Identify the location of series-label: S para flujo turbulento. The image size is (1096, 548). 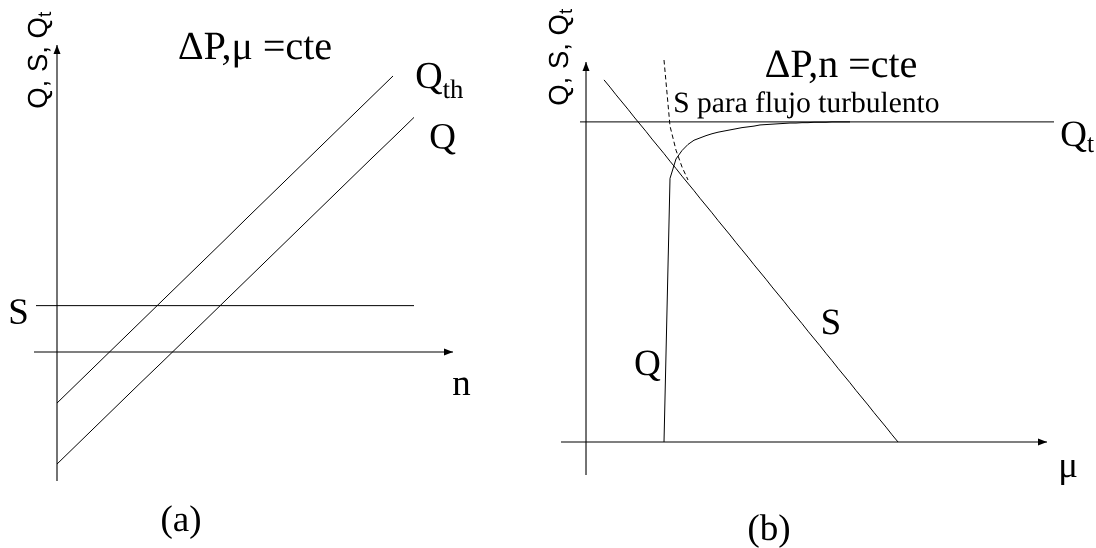
(807, 105).